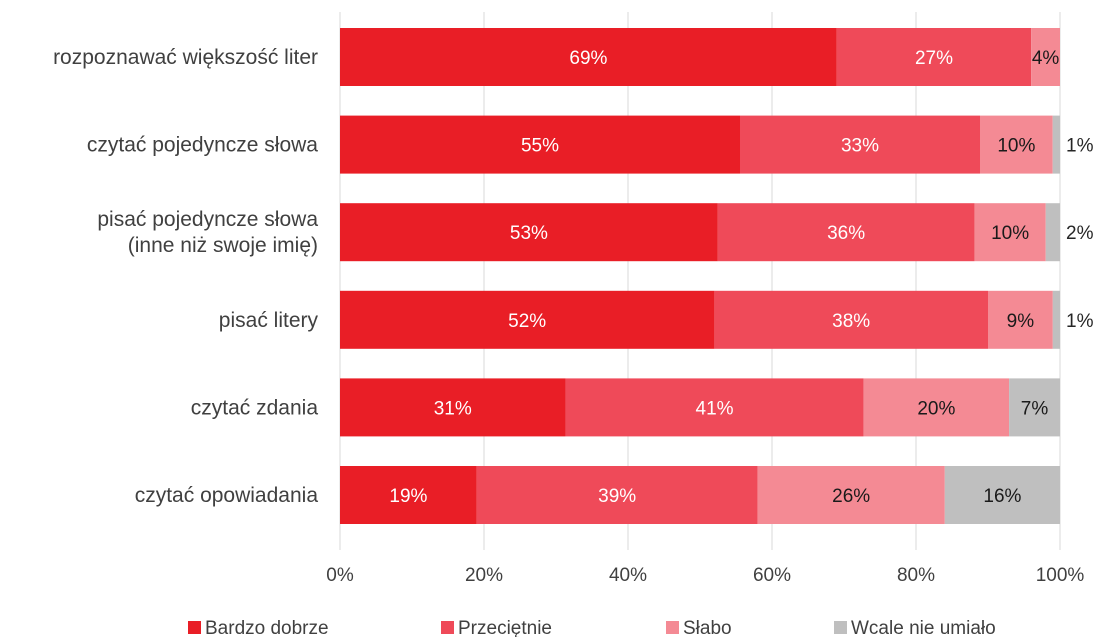 This screenshot has width=1096, height=637. I want to click on x-tick-label: 0%, so click(340, 575).